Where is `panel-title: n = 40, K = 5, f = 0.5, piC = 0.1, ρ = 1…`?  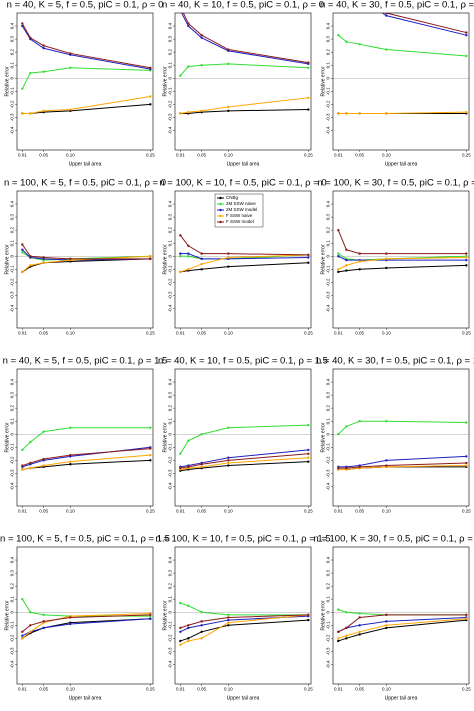 panel-title: n = 40, K = 5, f = 0.5, piC = 0.1, ρ = 1… is located at coordinates (85, 361).